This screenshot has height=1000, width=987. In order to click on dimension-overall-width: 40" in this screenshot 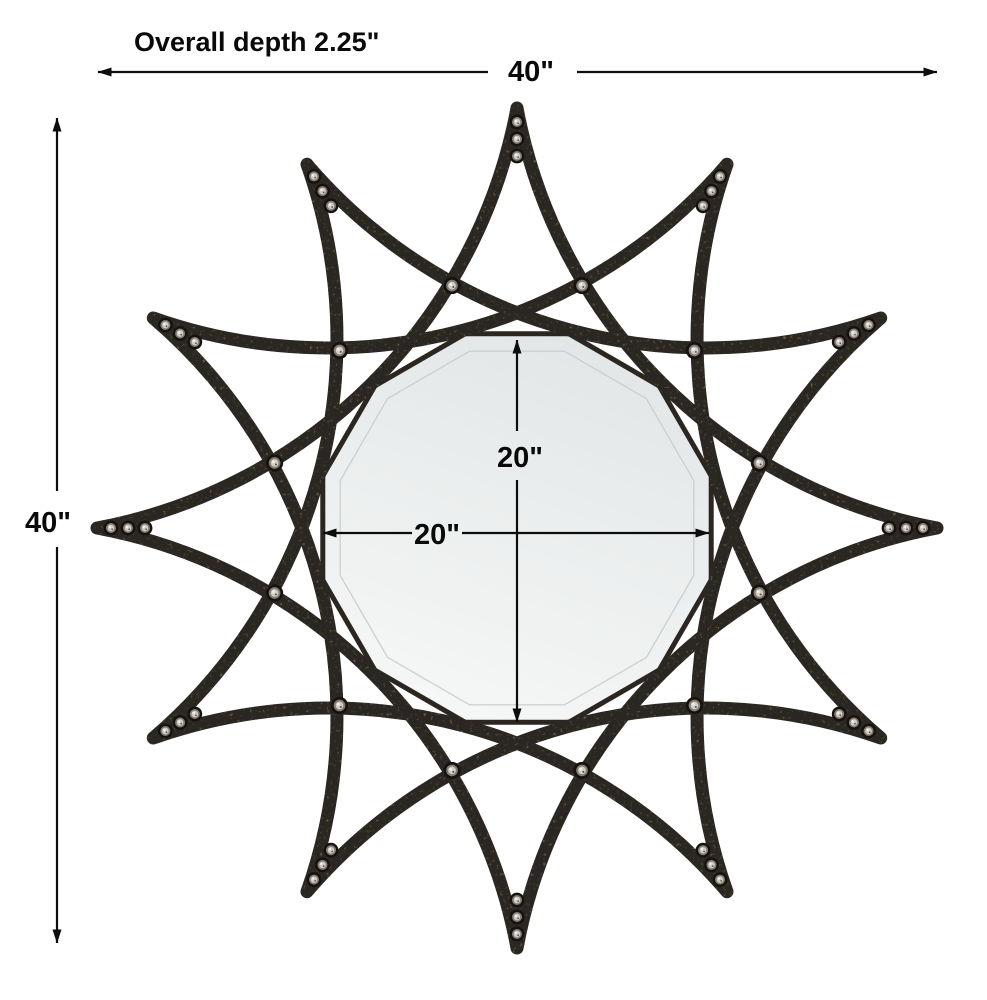, I will do `click(517, 72)`.